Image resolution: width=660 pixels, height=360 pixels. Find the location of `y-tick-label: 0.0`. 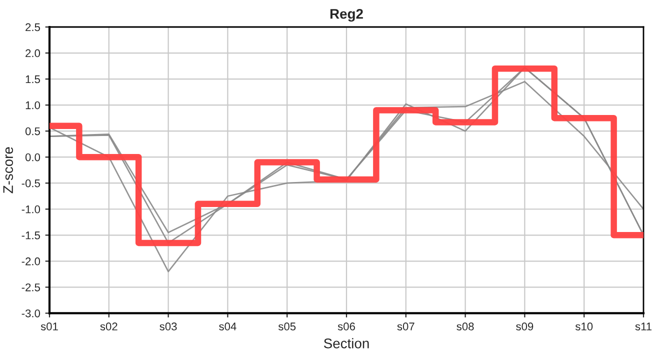

y-tick-label: 0.0 is located at coordinates (32, 157).